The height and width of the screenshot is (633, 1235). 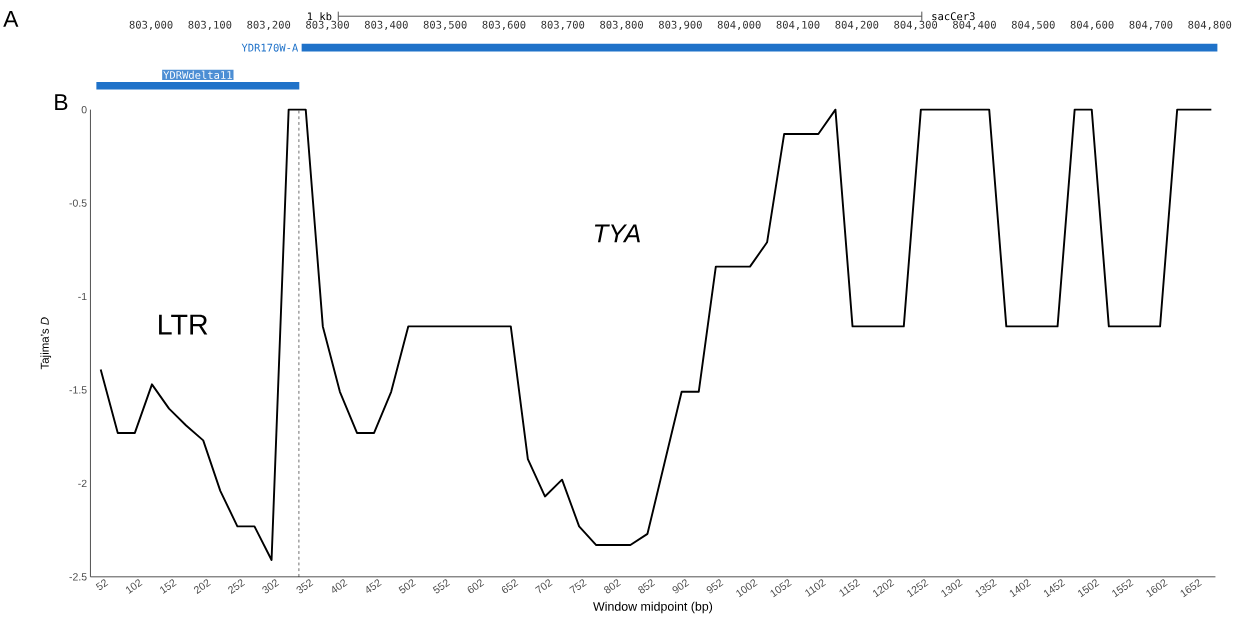 I want to click on x-tick-label: 803,100, so click(x=210, y=25).